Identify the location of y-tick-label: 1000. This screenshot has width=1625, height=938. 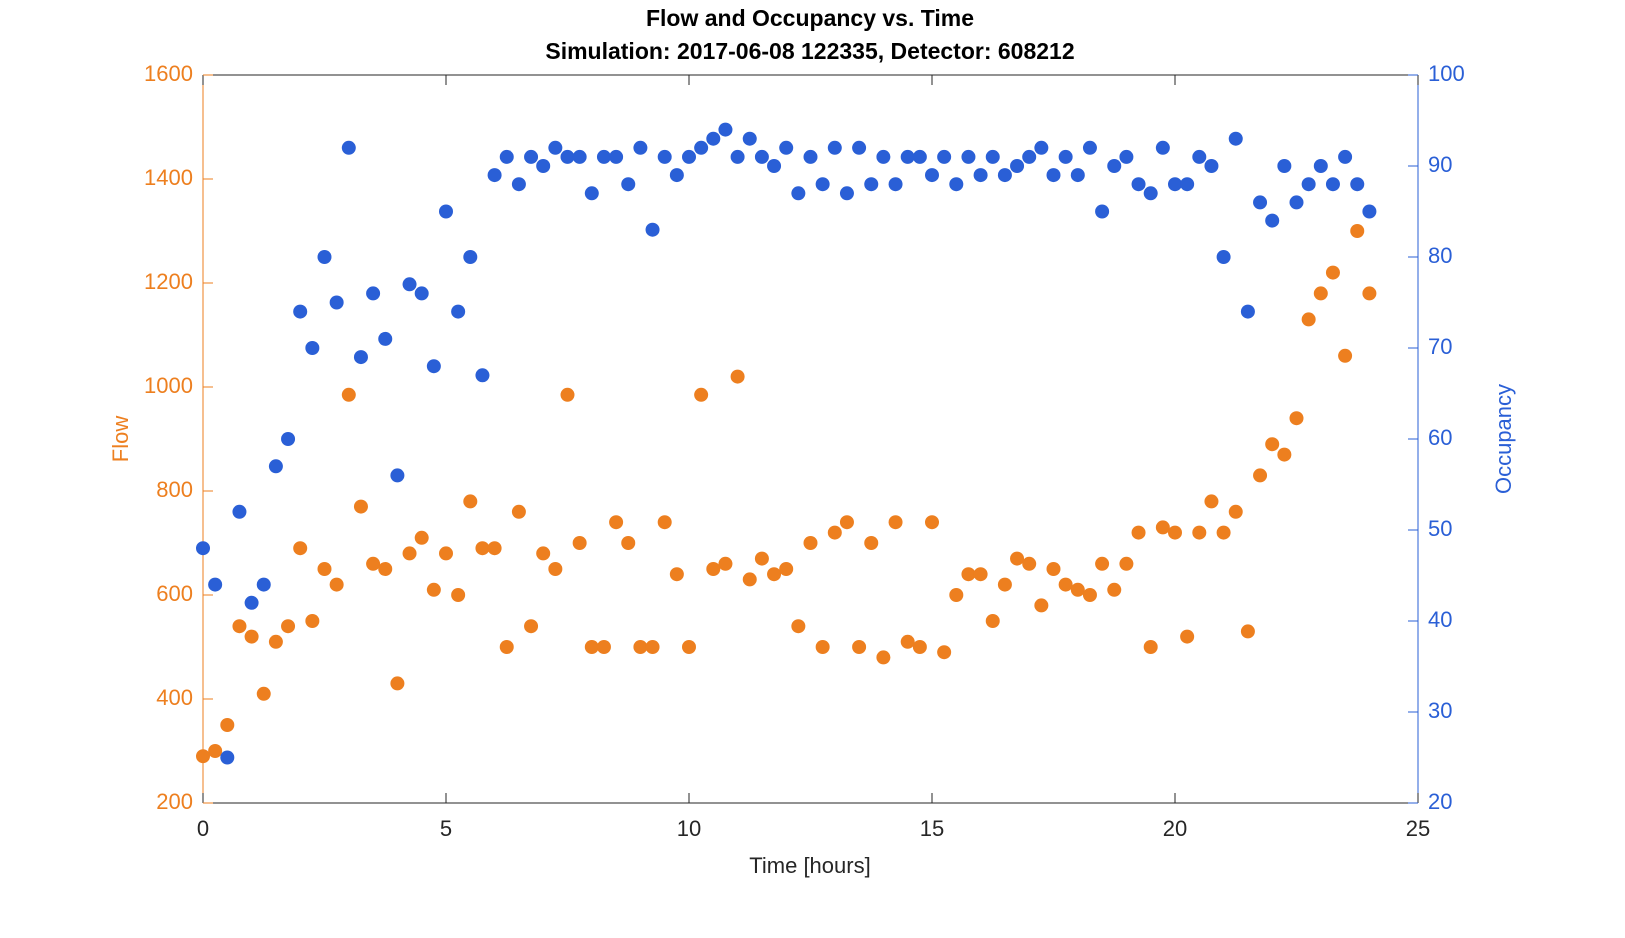
(168, 385).